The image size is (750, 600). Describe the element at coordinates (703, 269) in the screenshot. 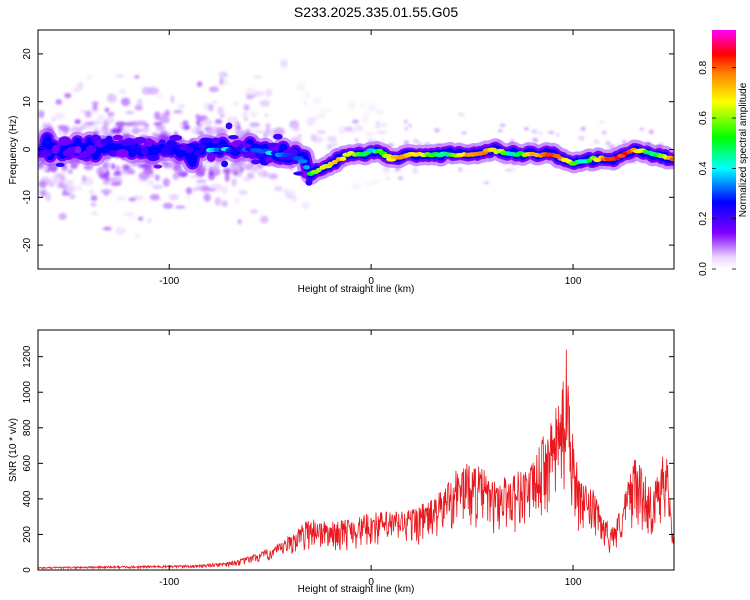

I see `colorbar-tick-label: 0.0` at that location.